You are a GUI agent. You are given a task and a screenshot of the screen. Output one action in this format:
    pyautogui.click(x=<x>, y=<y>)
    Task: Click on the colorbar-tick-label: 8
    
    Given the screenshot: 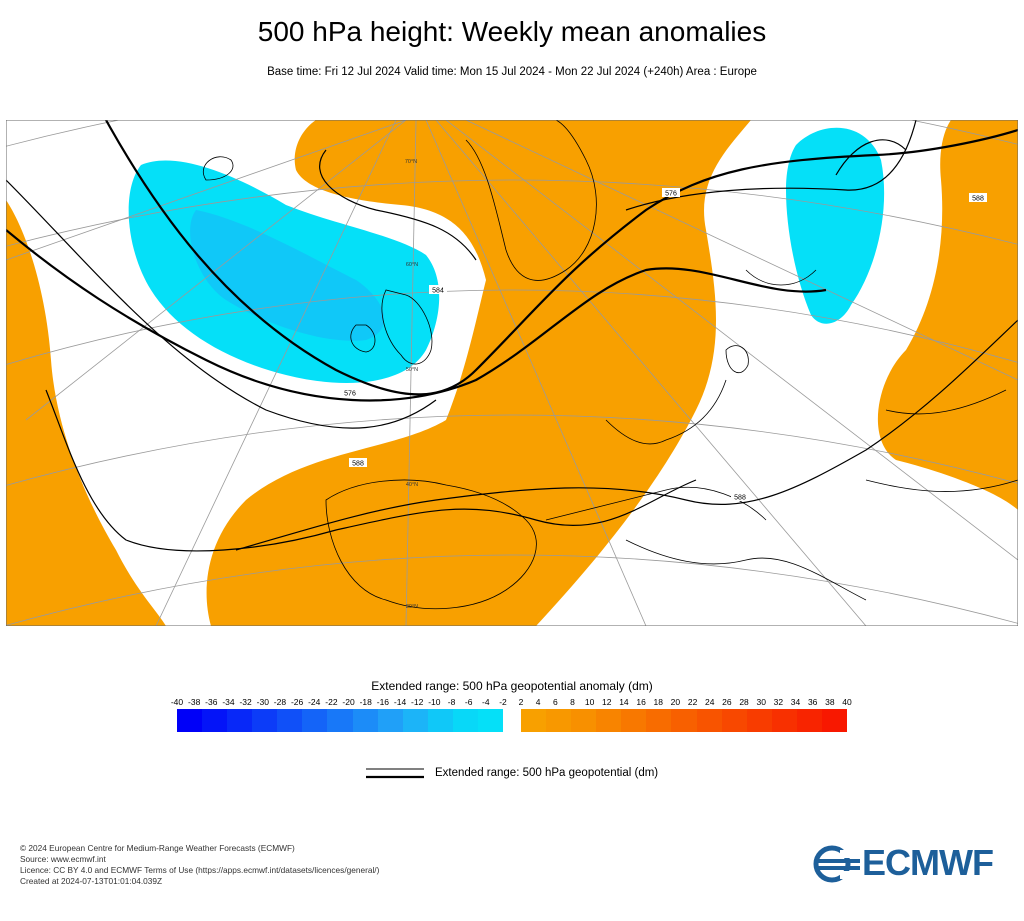 What is the action you would take?
    pyautogui.click(x=572, y=702)
    